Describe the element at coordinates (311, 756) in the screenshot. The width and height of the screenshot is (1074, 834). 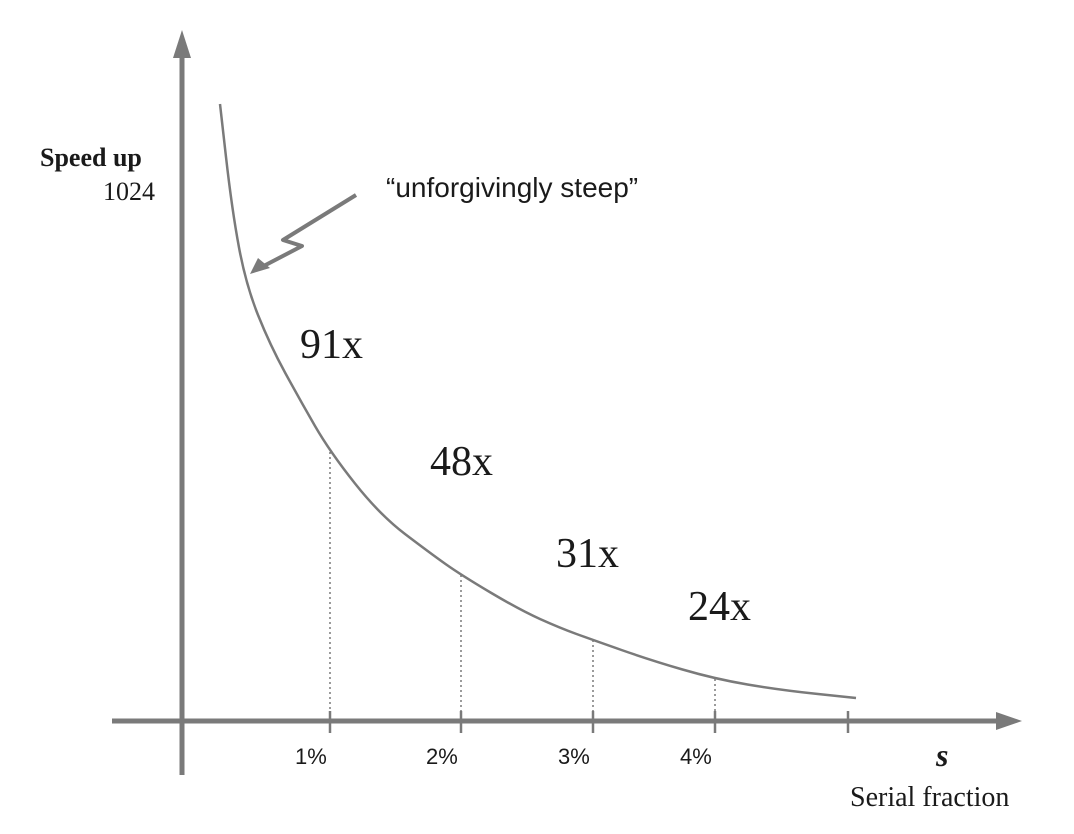
I see `x-tick-label: 1%` at that location.